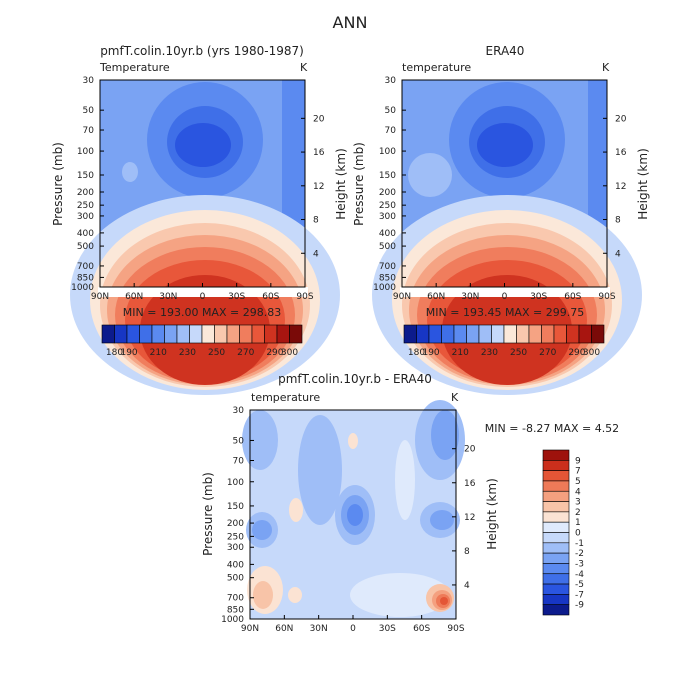  I want to click on panel-difference-ytick-label: 300, so click(235, 548).